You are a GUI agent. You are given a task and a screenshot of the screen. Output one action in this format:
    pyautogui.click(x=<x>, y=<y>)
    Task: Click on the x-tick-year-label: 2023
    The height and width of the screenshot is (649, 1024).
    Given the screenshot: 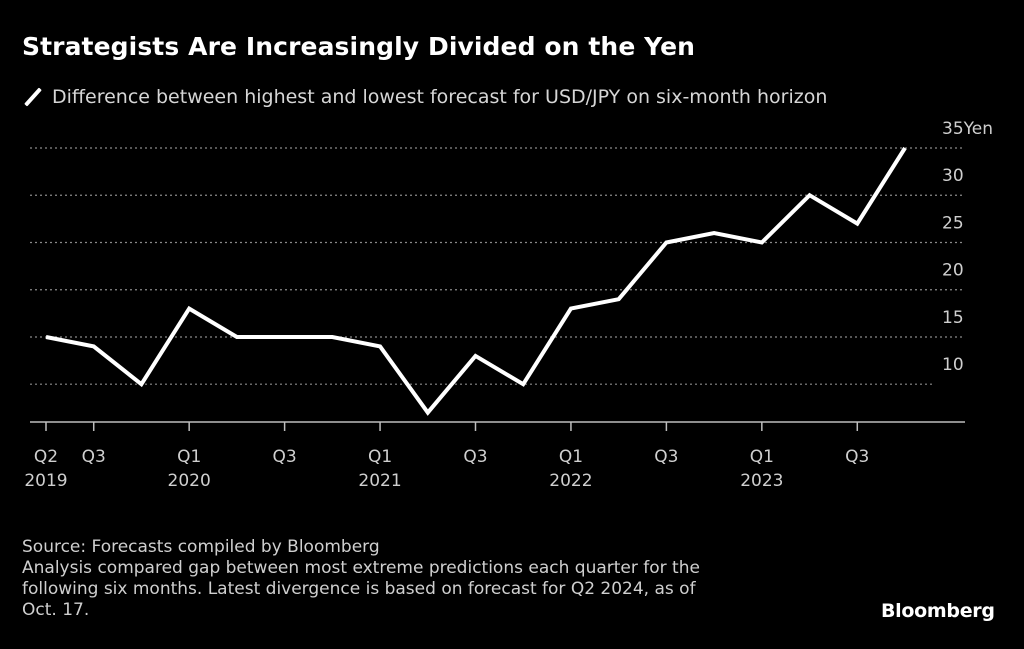 What is the action you would take?
    pyautogui.click(x=761, y=481)
    